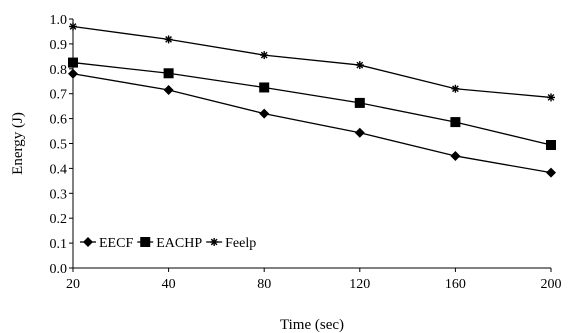 Image resolution: width=571 pixels, height=333 pixels. I want to click on legend-label: EECF, so click(116, 243).